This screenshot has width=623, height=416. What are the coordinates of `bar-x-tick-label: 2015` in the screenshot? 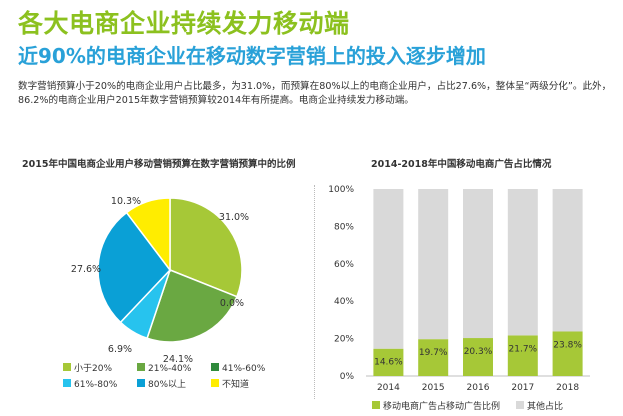 It's located at (433, 388).